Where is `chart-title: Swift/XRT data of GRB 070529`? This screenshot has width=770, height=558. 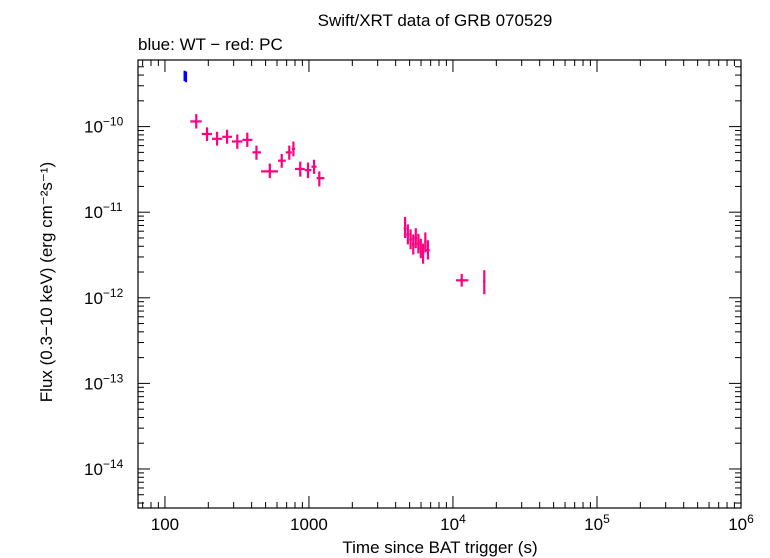
chart-title: Swift/XRT data of GRB 070529 is located at coordinates (435, 20).